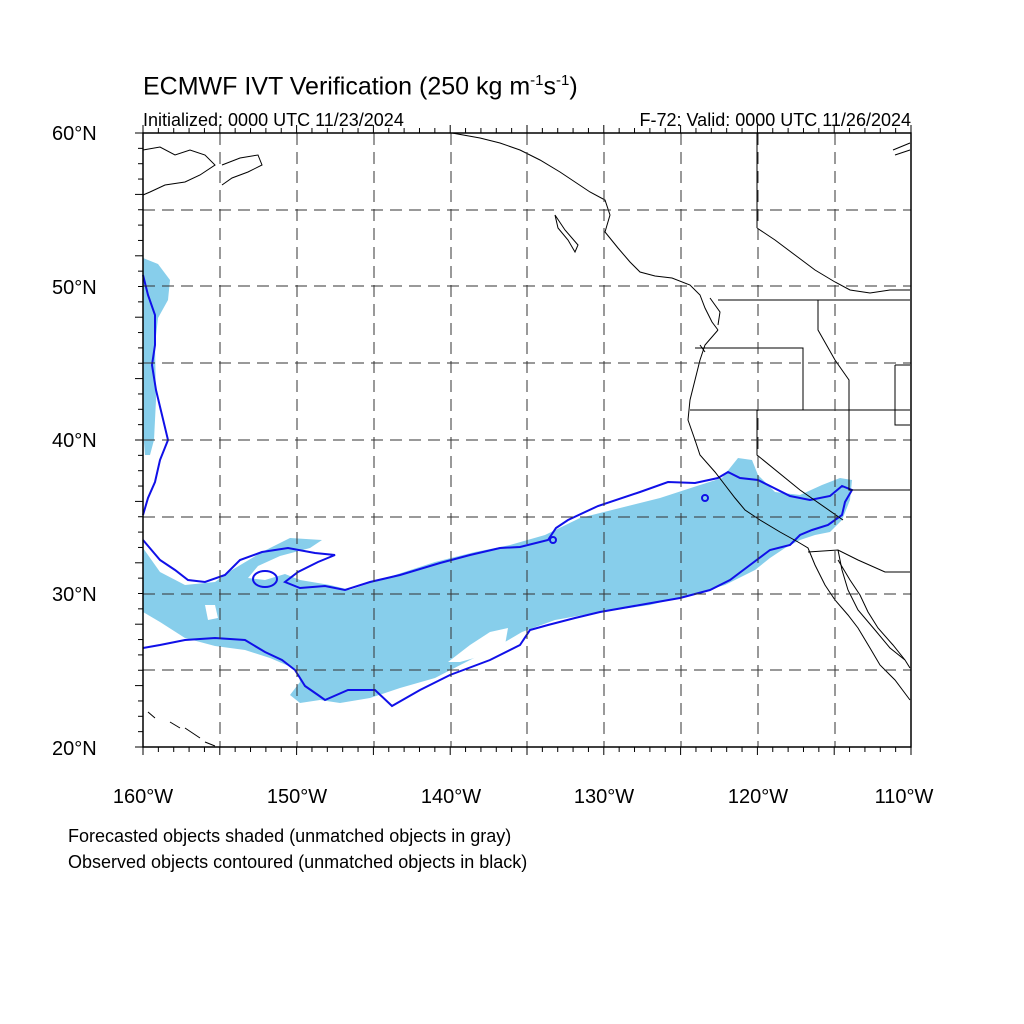 The width and height of the screenshot is (1024, 1024). Describe the element at coordinates (242, 170) in the screenshot. I see `coastline-alaska-islands` at that location.